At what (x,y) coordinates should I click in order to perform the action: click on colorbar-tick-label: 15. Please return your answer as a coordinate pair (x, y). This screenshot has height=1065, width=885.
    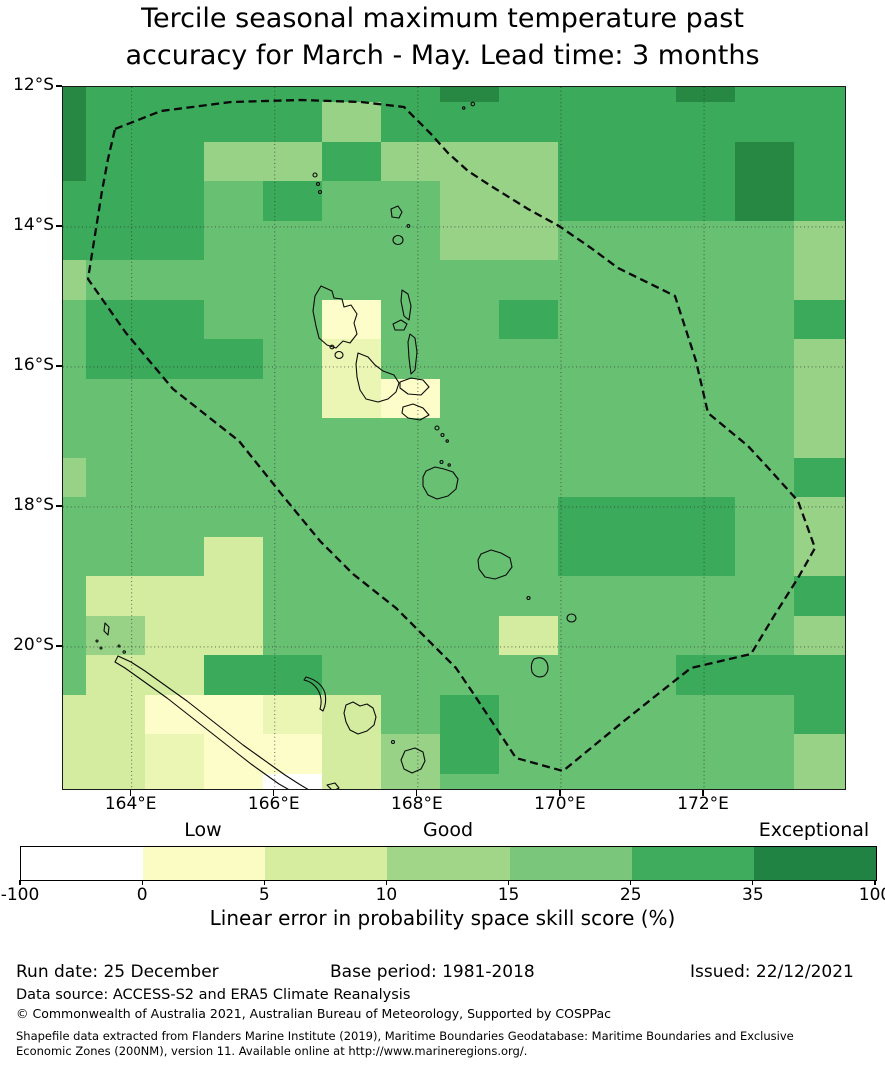
    Looking at the image, I should click on (508, 895).